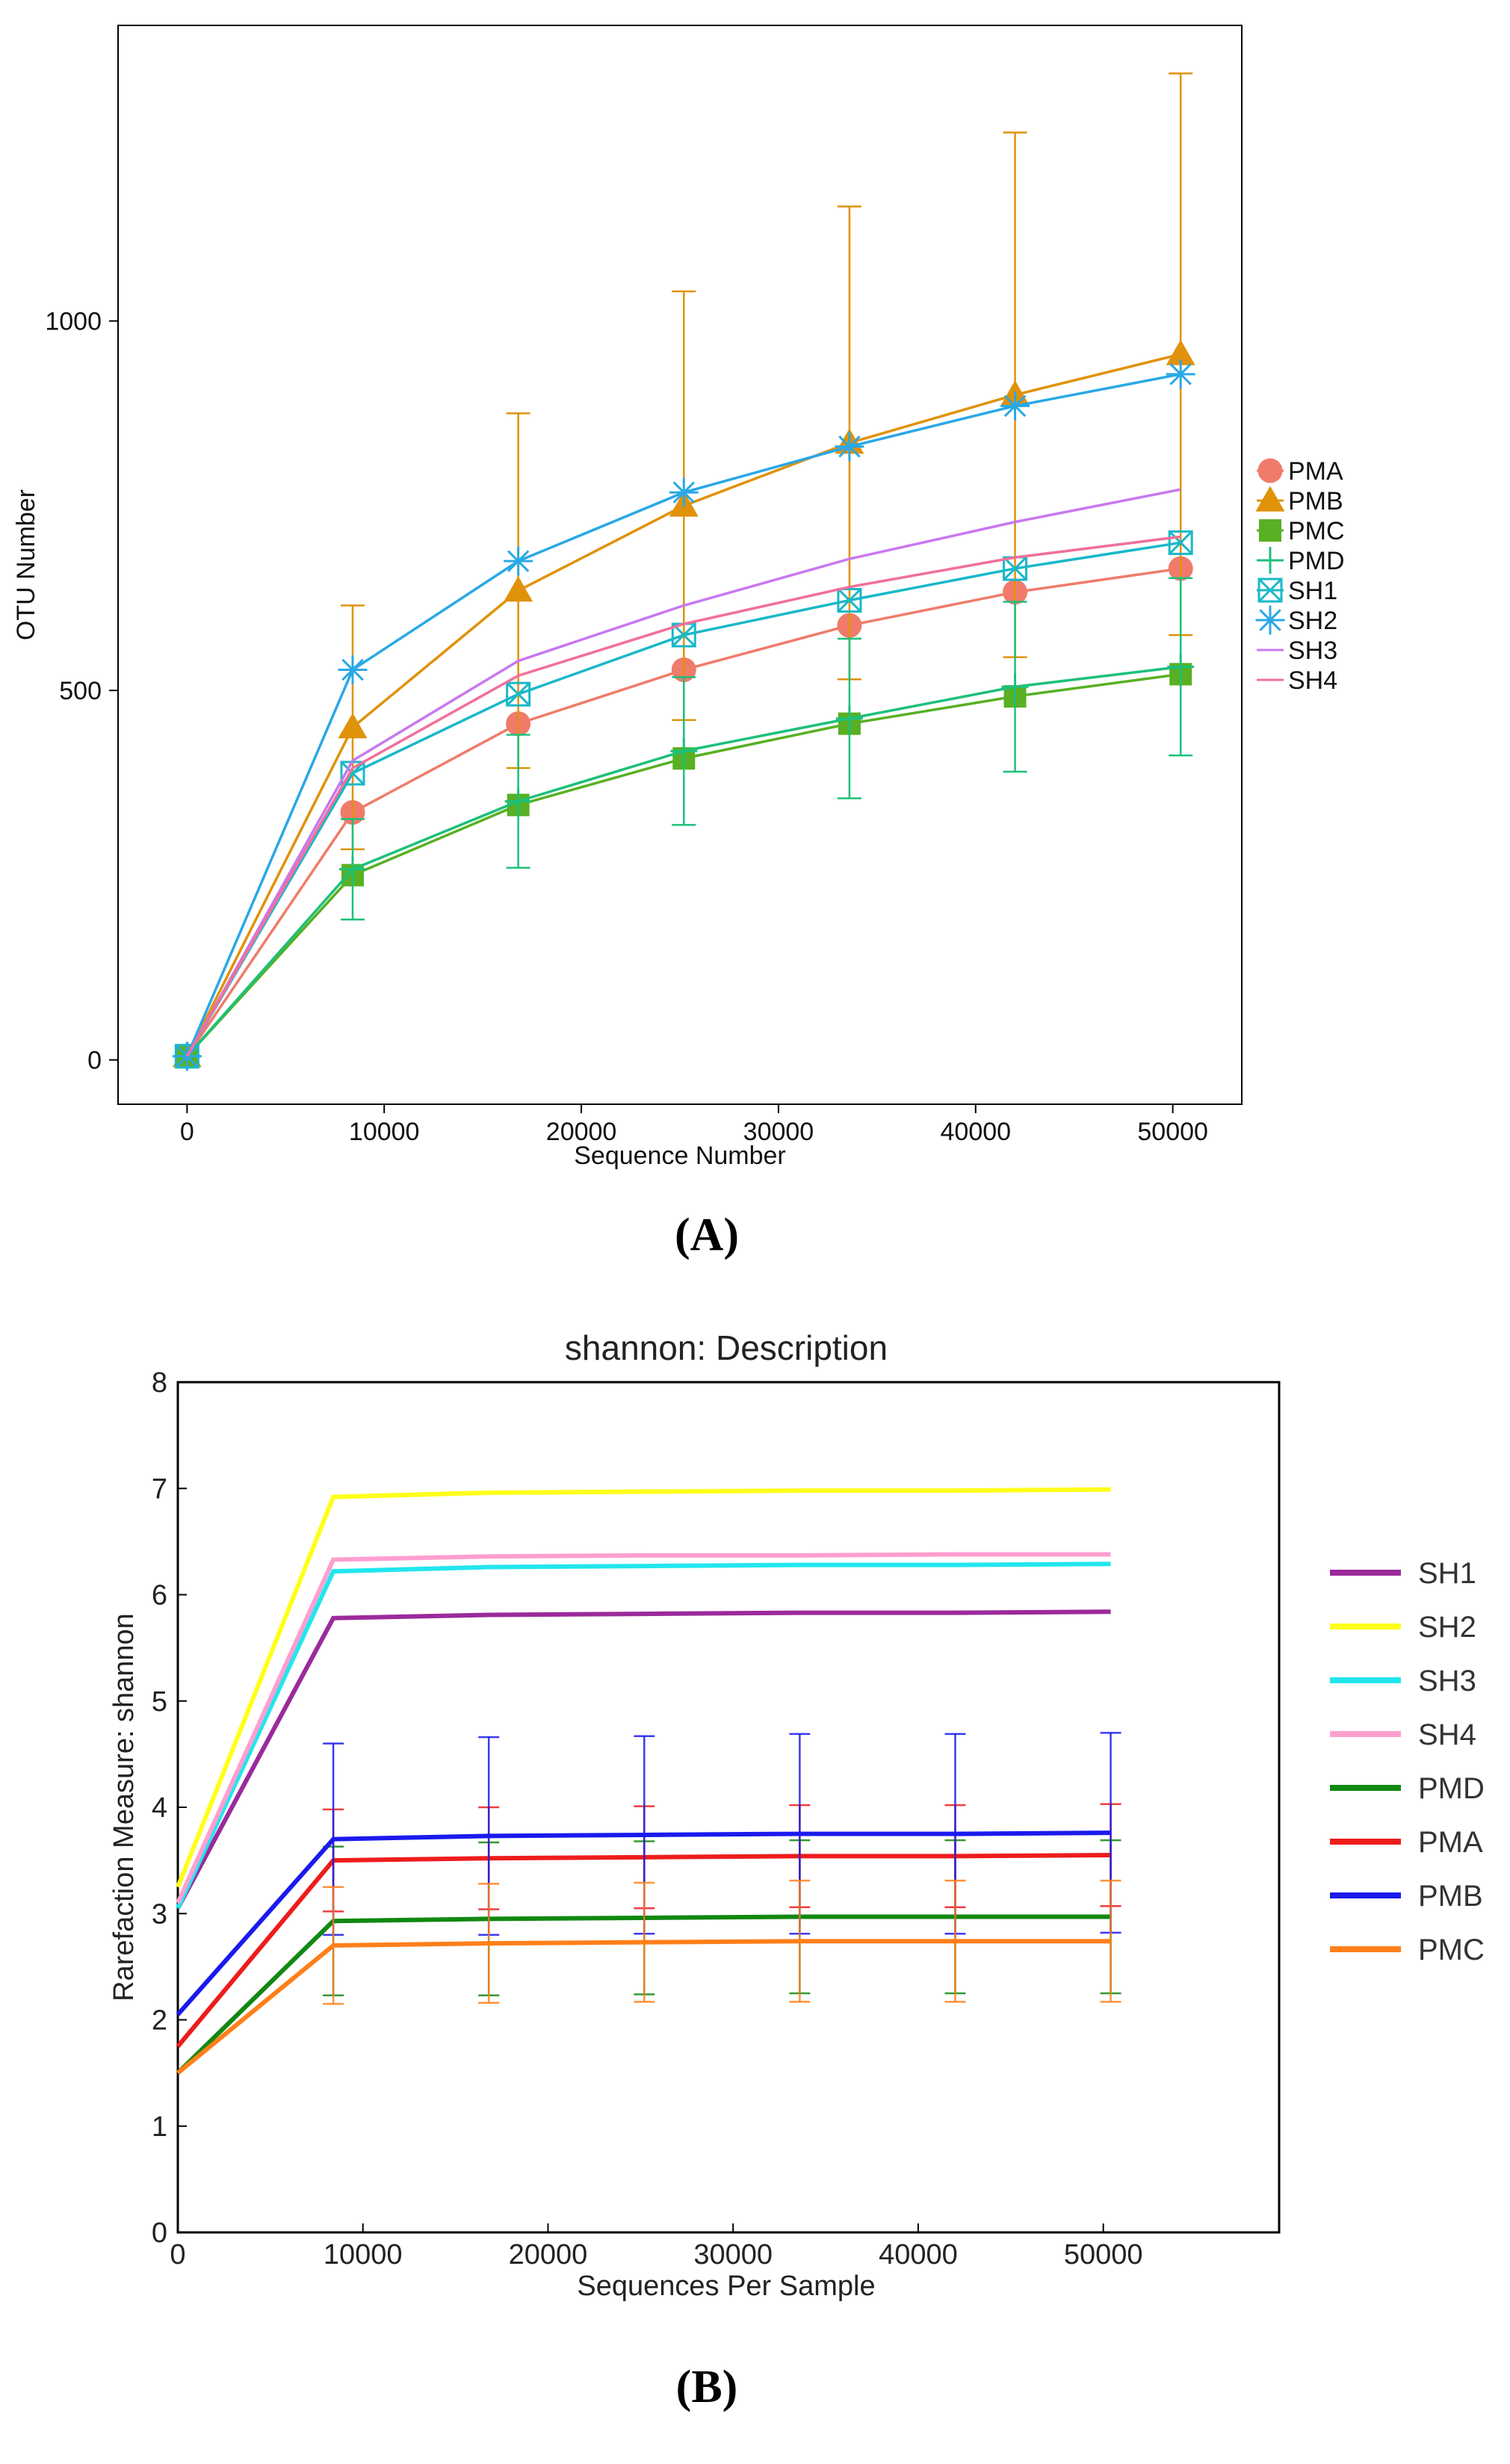 This screenshot has height=2464, width=1510. I want to click on series-pmb, so click(648, 1874).